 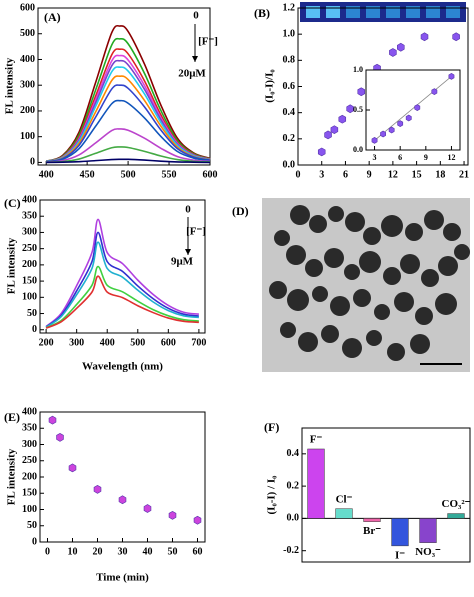 I want to click on particles, so click(x=369, y=283).